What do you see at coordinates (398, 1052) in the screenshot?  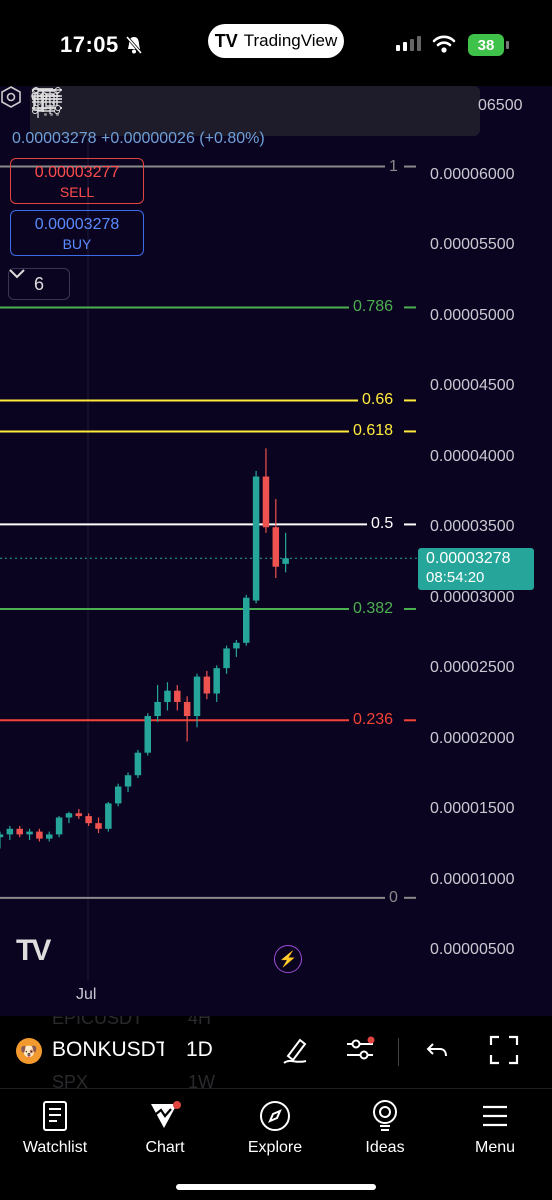 I see `toolbar-divider` at bounding box center [398, 1052].